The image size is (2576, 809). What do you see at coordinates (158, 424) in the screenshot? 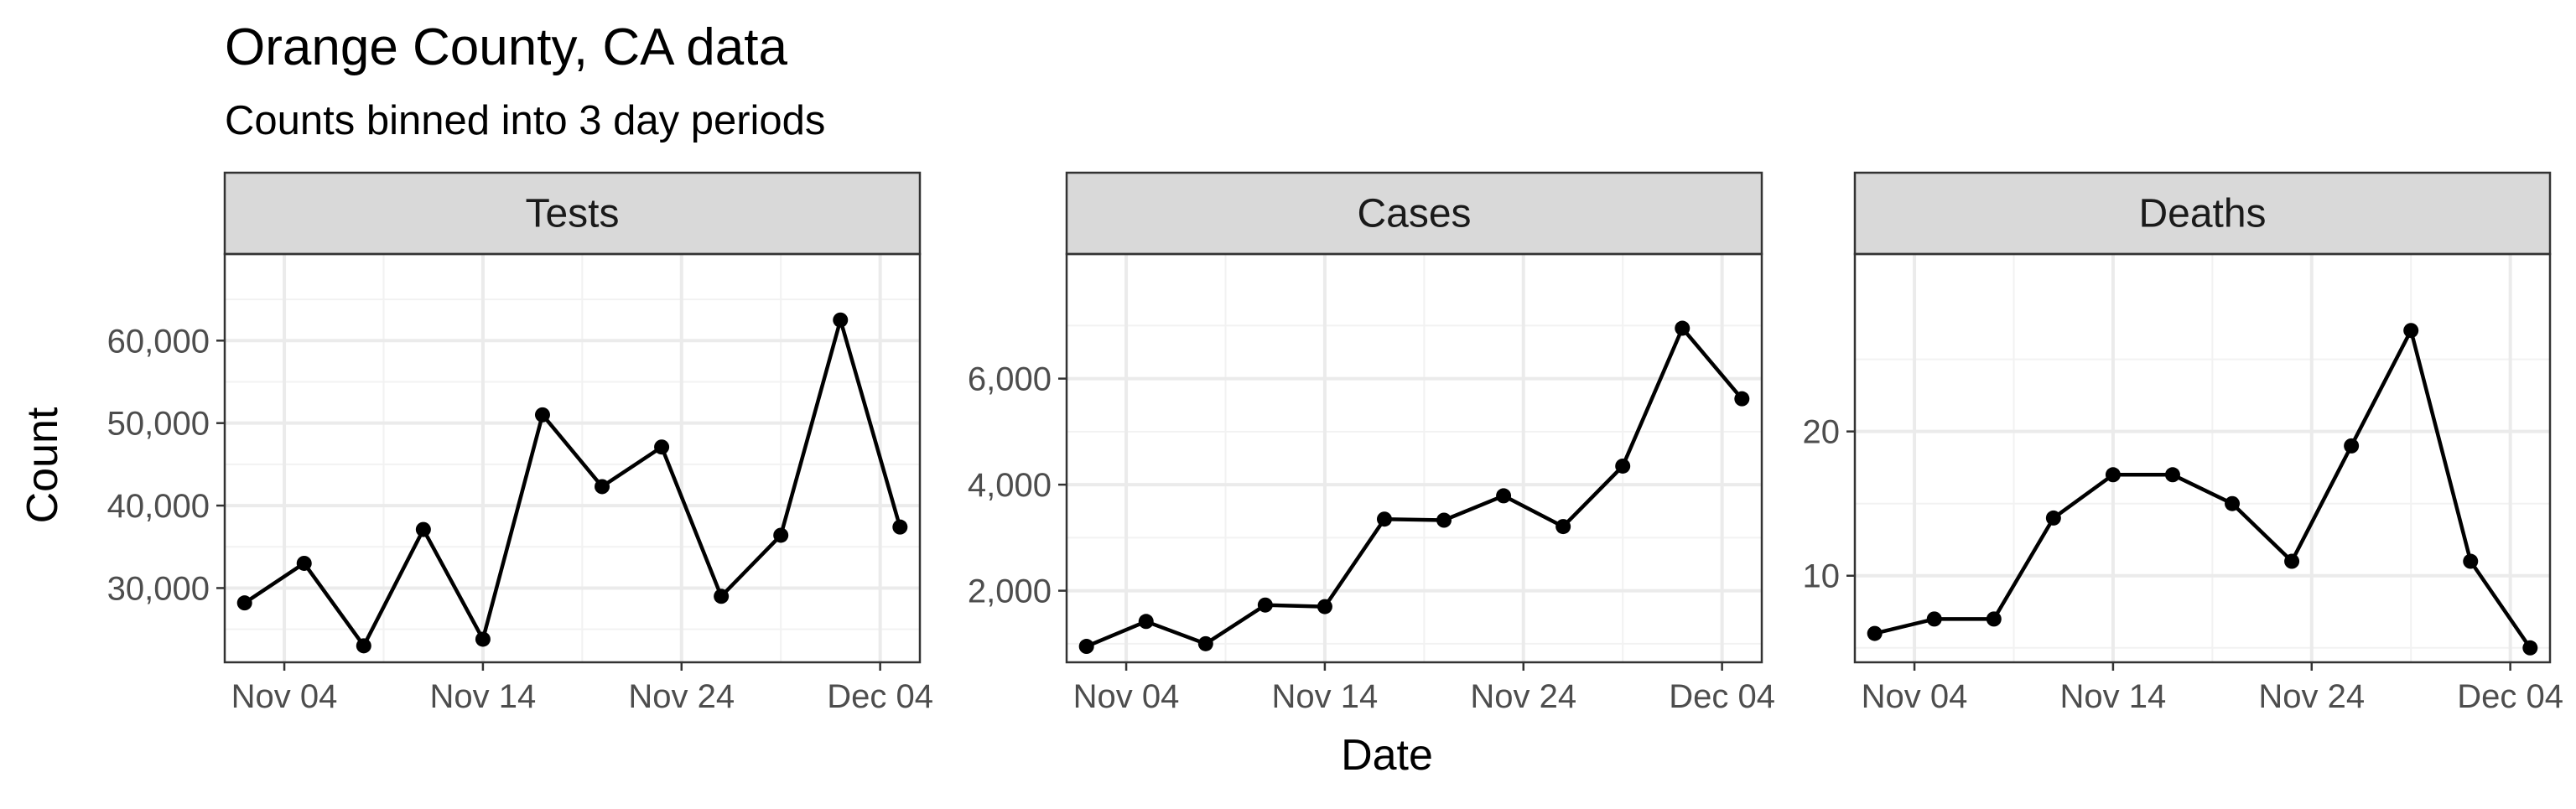
I see `y-tick-label: 50,000` at bounding box center [158, 424].